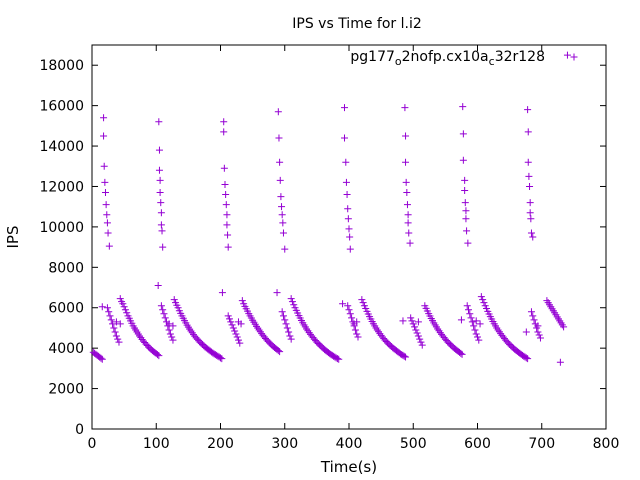 The width and height of the screenshot is (640, 480). What do you see at coordinates (61, 187) in the screenshot?
I see `y-tick-label: 12000` at bounding box center [61, 187].